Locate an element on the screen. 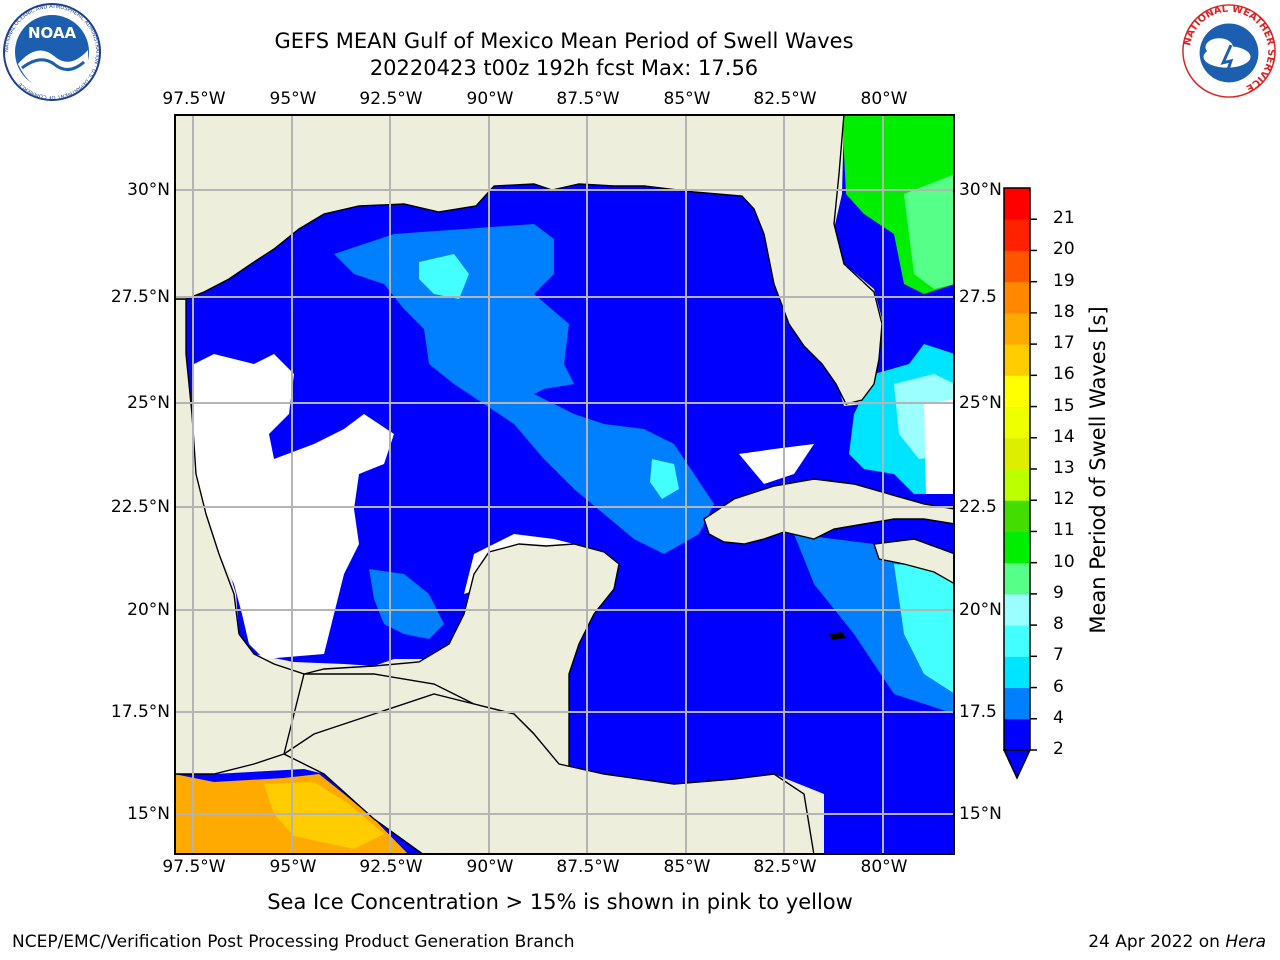  colorbar-swatches is located at coordinates (1017, 483).